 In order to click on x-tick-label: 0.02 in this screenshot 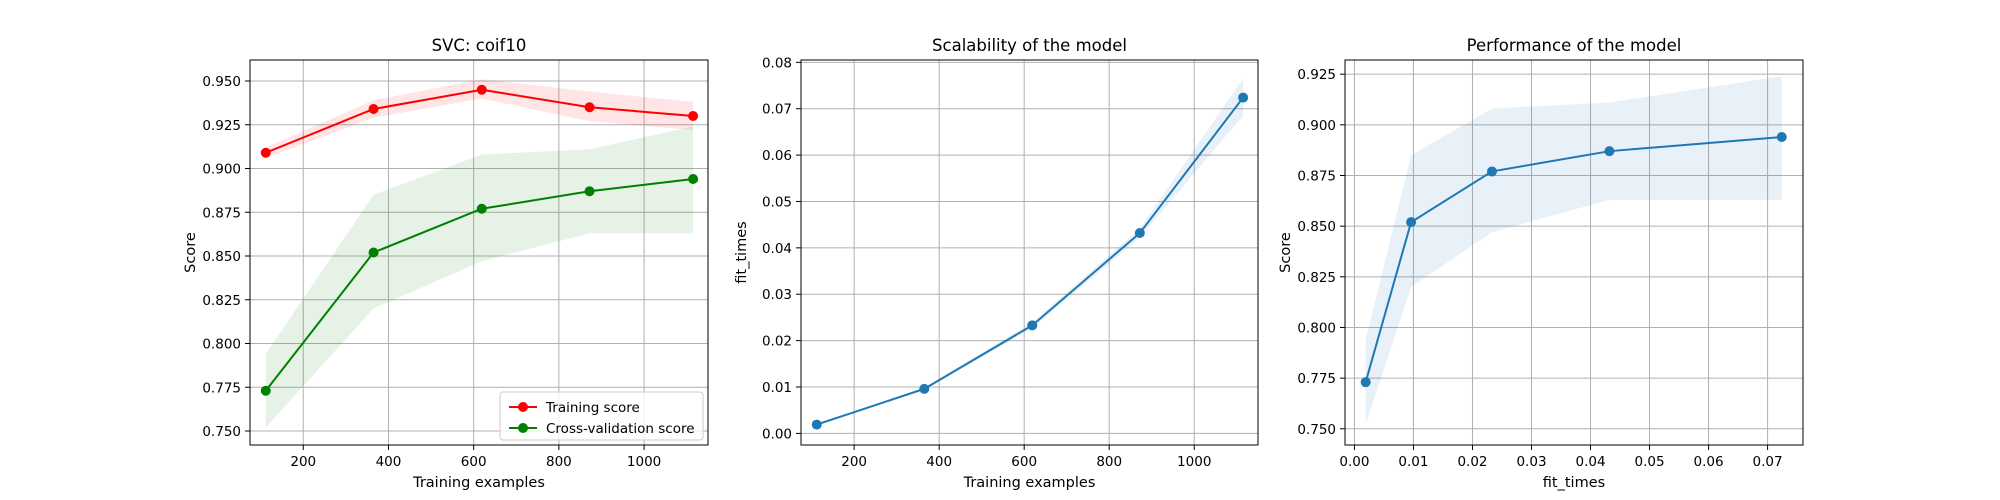, I will do `click(1472, 462)`.